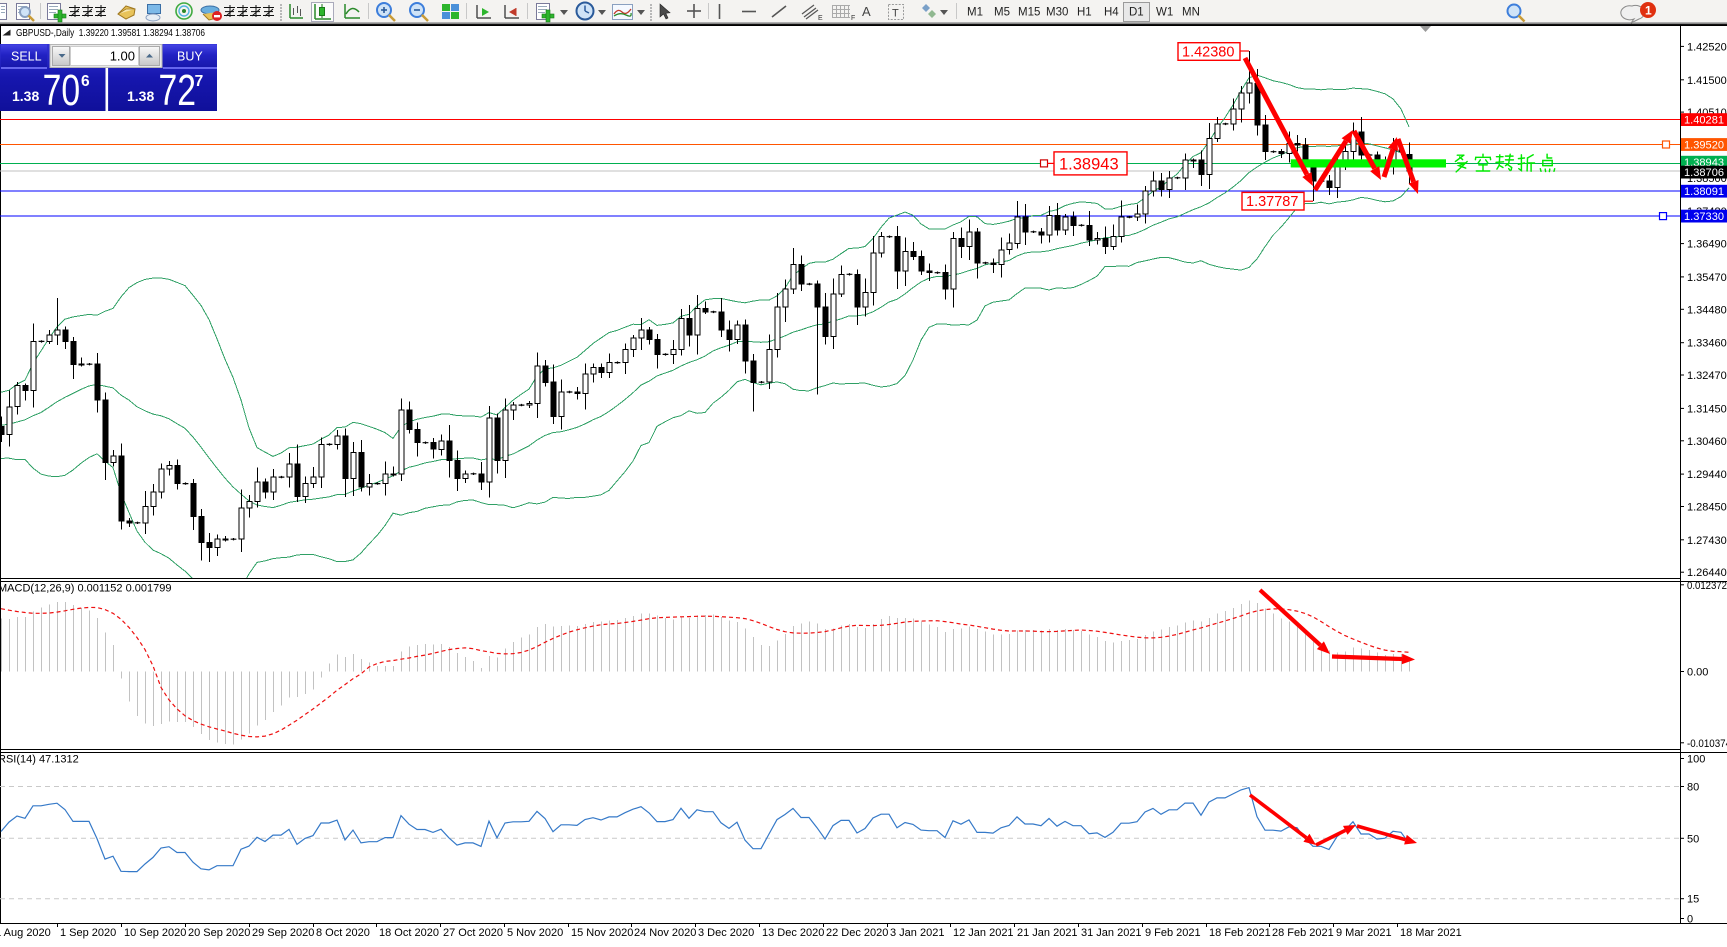 The width and height of the screenshot is (1727, 947). What do you see at coordinates (26, 57) in the screenshot?
I see `svg-text: SELL` at bounding box center [26, 57].